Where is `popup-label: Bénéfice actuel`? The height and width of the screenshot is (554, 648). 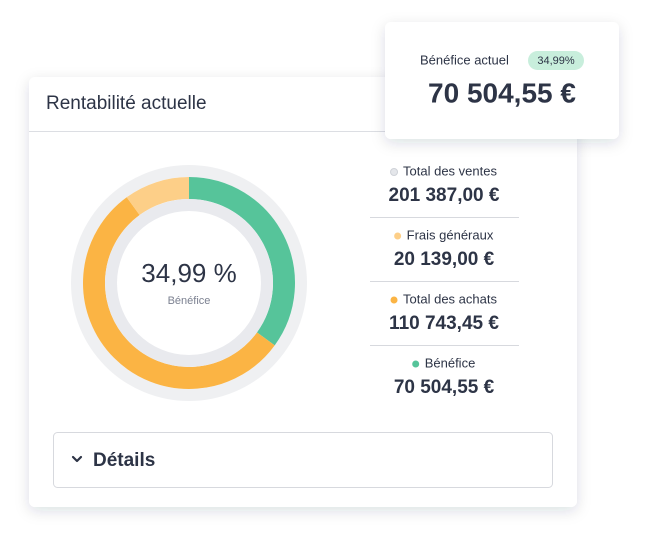
popup-label: Bénéfice actuel is located at coordinates (464, 59).